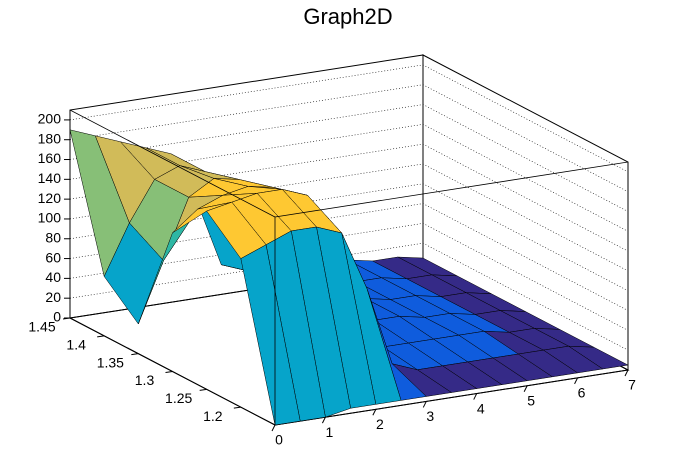  Describe the element at coordinates (53, 257) in the screenshot. I see `z-tick-label: 60` at that location.